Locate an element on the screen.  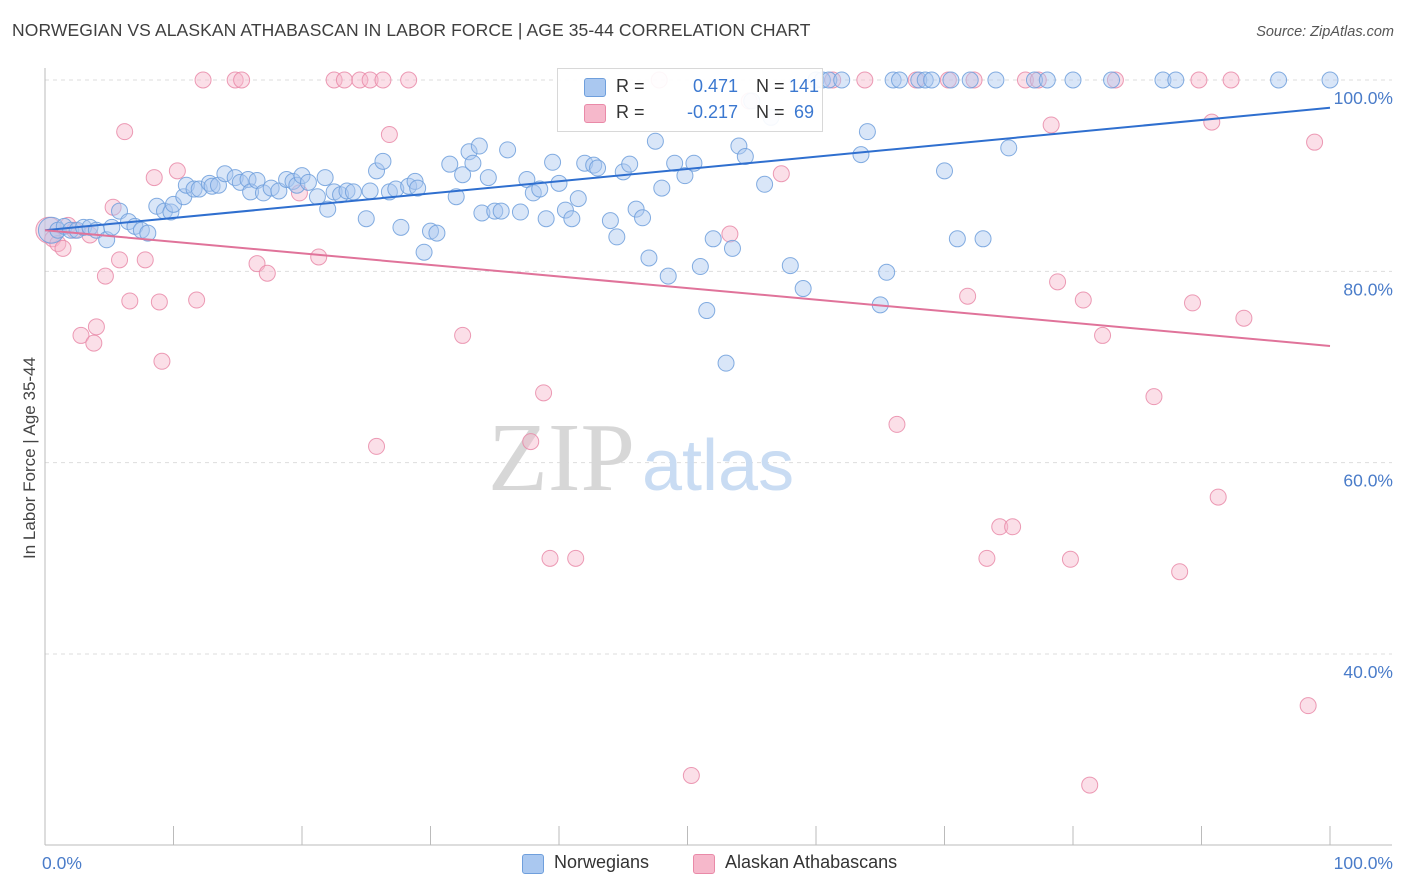
watermark-atlas: atlas is located at coordinates (718, 466).